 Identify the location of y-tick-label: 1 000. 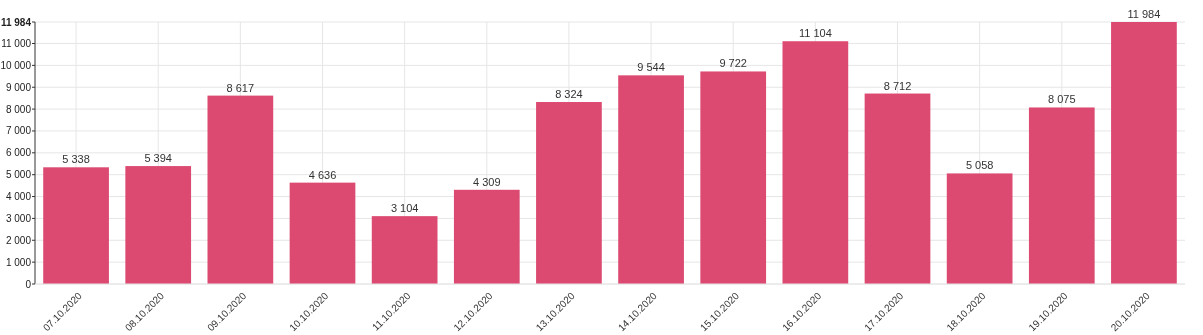
(18, 262).